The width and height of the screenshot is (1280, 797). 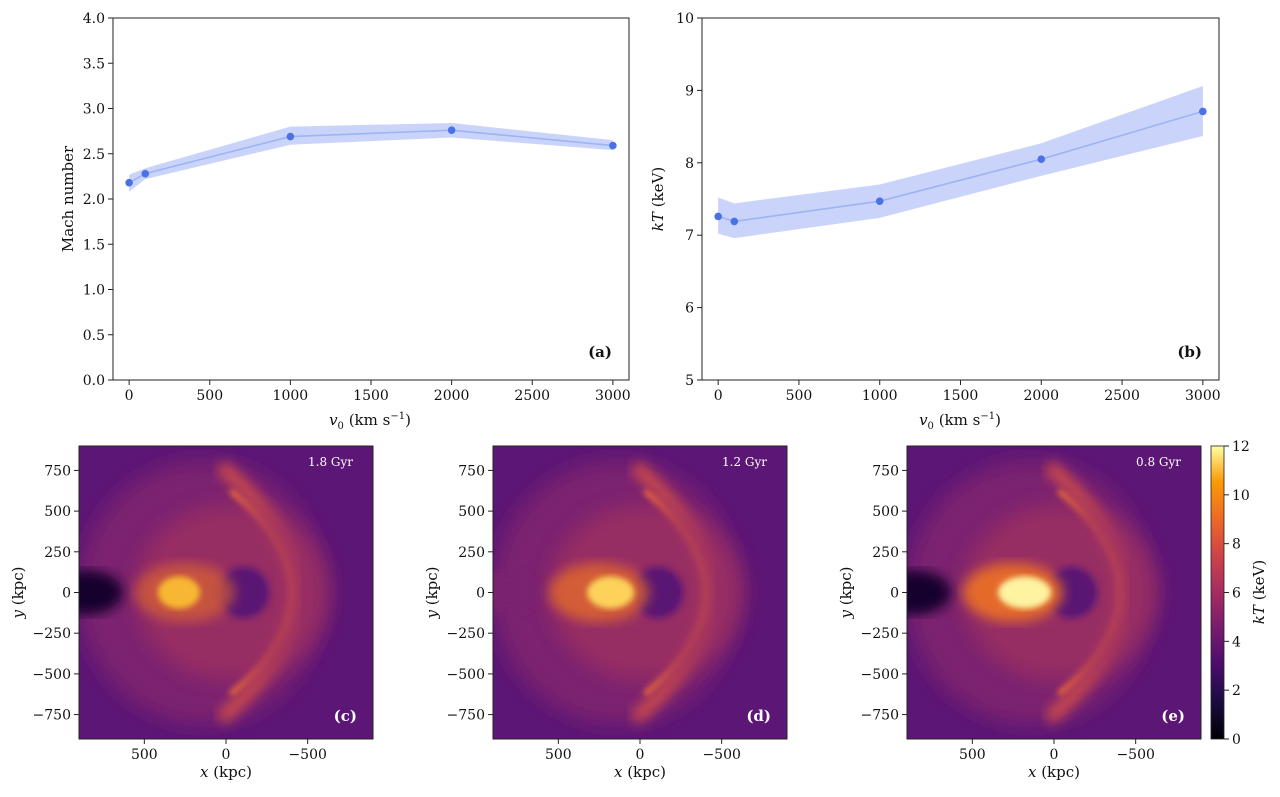 I want to click on panel-c-xtick-label: 500, so click(x=144, y=755).